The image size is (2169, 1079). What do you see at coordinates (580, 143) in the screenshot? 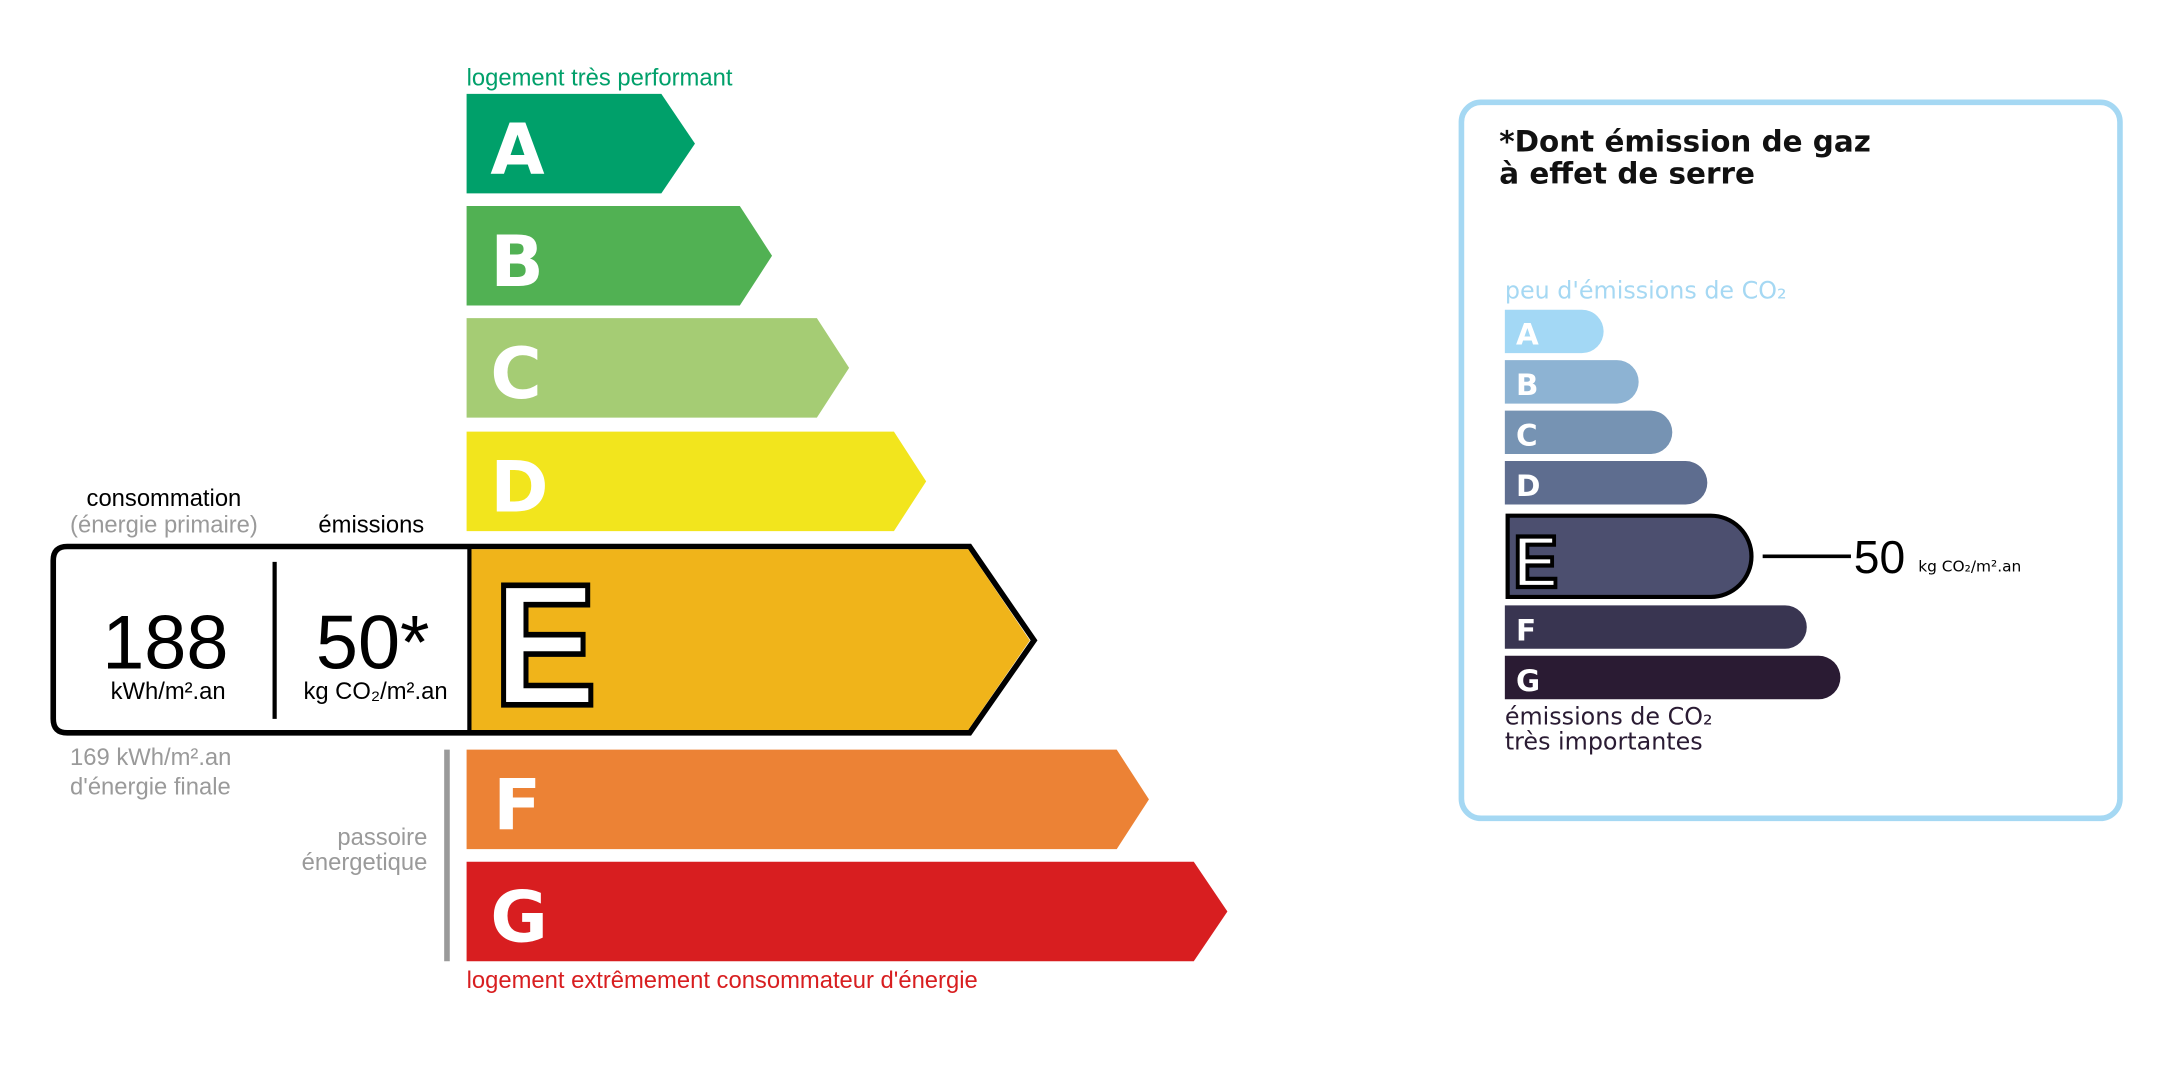
I see `energy-bar-a` at bounding box center [580, 143].